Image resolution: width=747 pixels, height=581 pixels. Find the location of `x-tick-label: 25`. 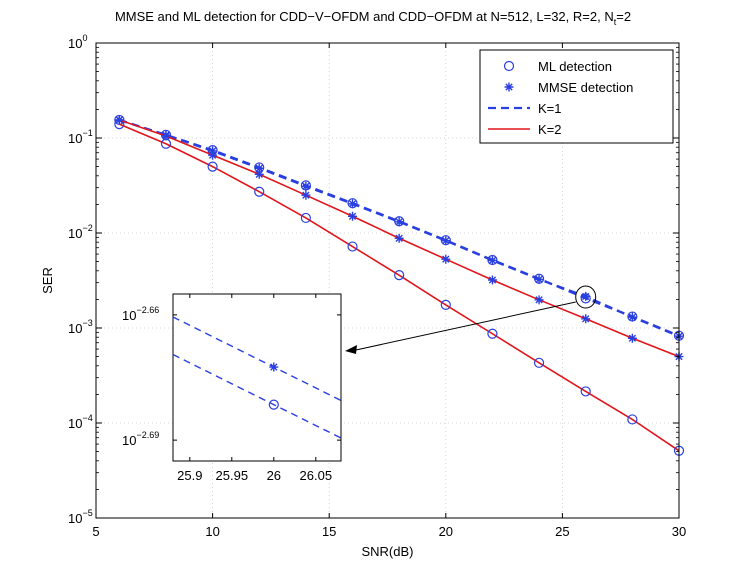

x-tick-label: 25 is located at coordinates (562, 531).